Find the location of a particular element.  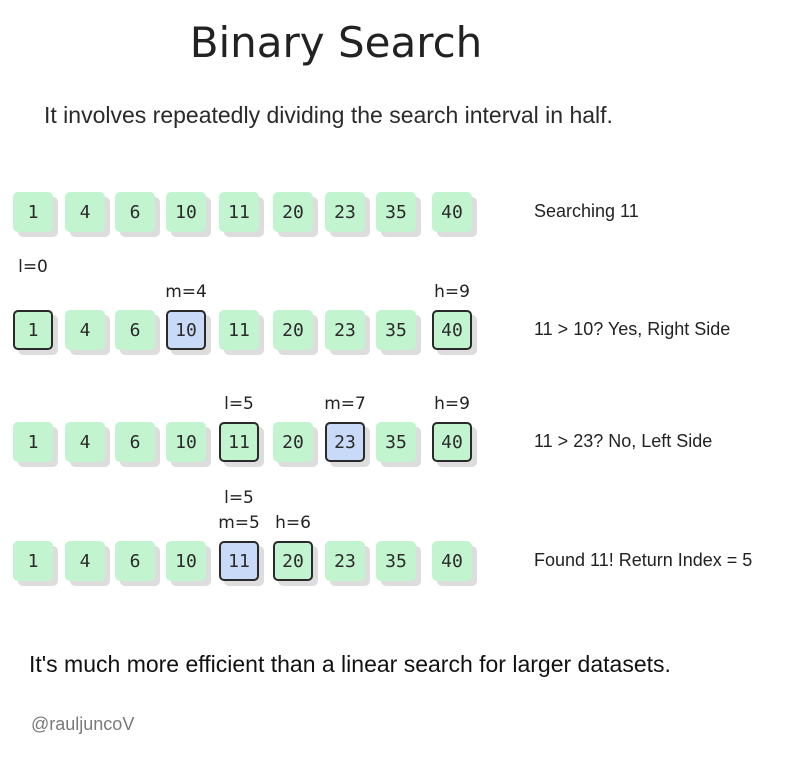

author-credit: @rauljuncoV is located at coordinates (83, 724).